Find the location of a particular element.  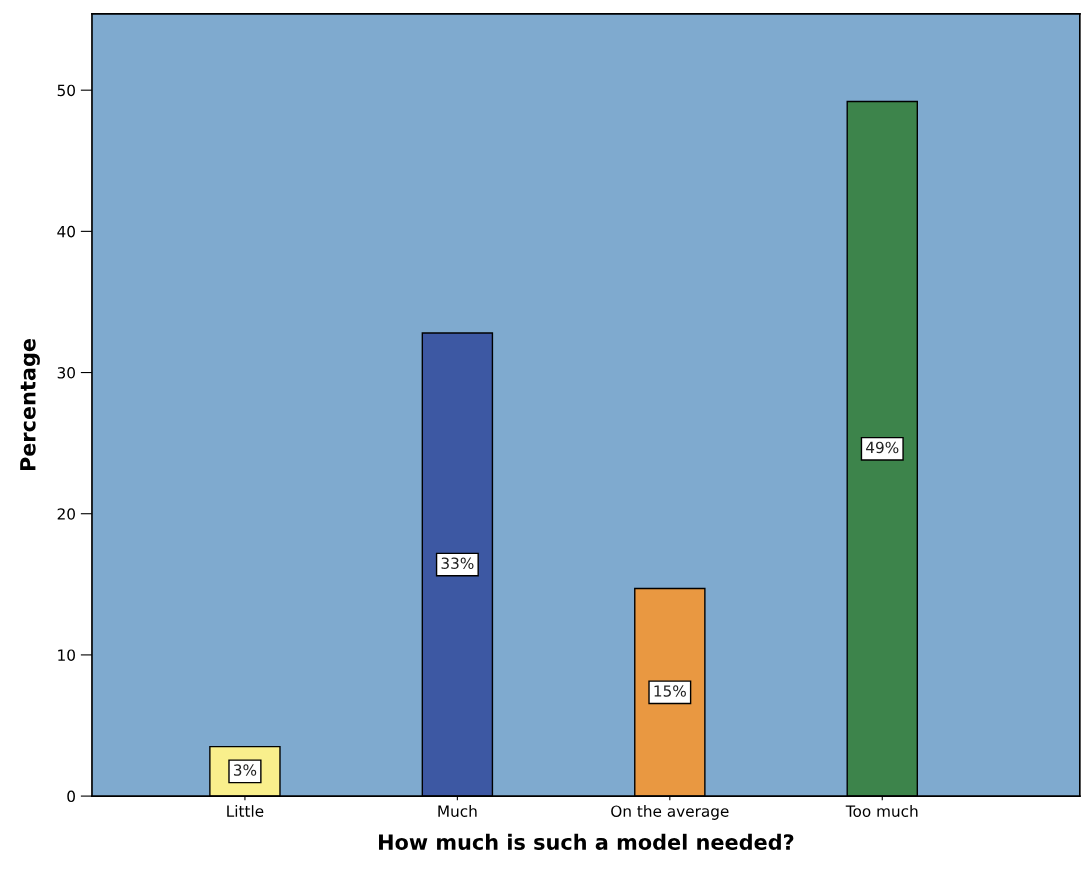

x-tick-label: Much is located at coordinates (457, 811).